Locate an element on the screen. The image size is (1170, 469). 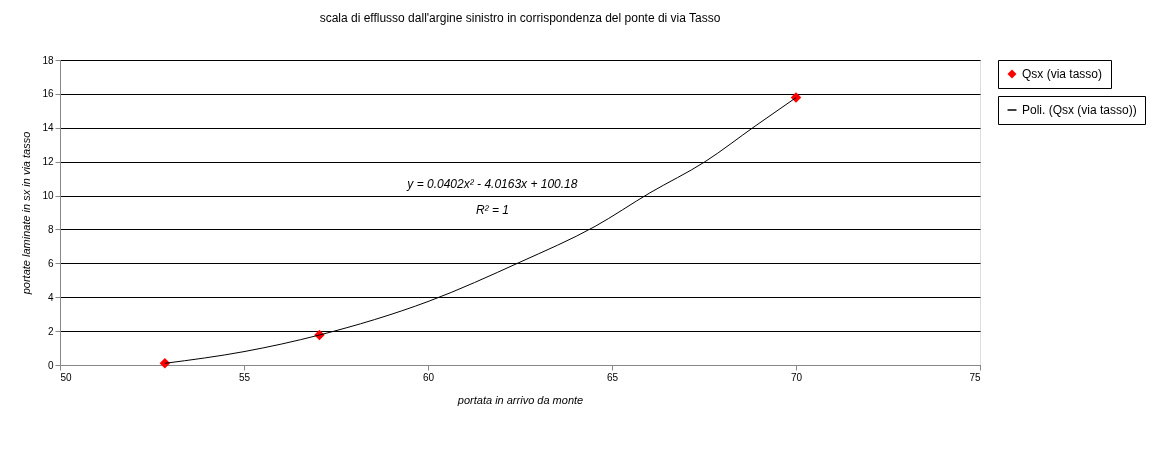
y-tick-label: 12 is located at coordinates (48, 162).